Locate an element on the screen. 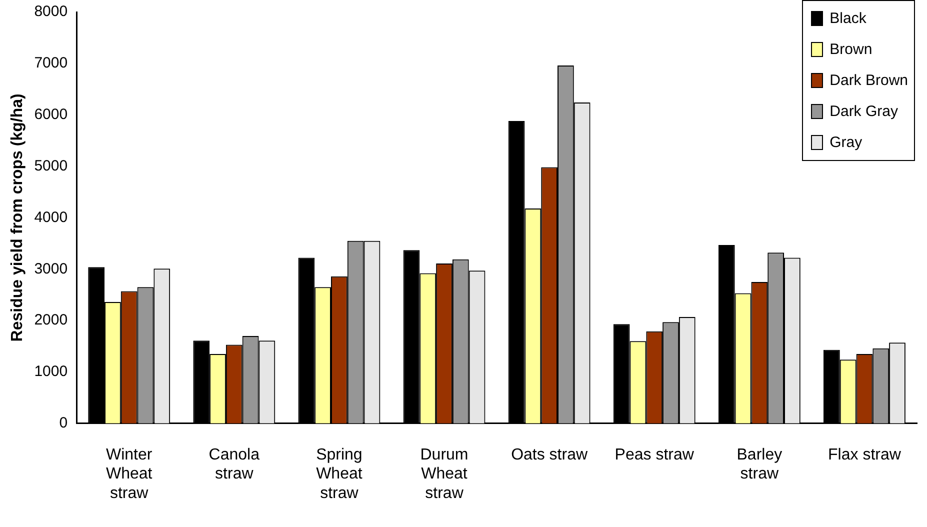  x-tick-label: Flax straw is located at coordinates (865, 455).